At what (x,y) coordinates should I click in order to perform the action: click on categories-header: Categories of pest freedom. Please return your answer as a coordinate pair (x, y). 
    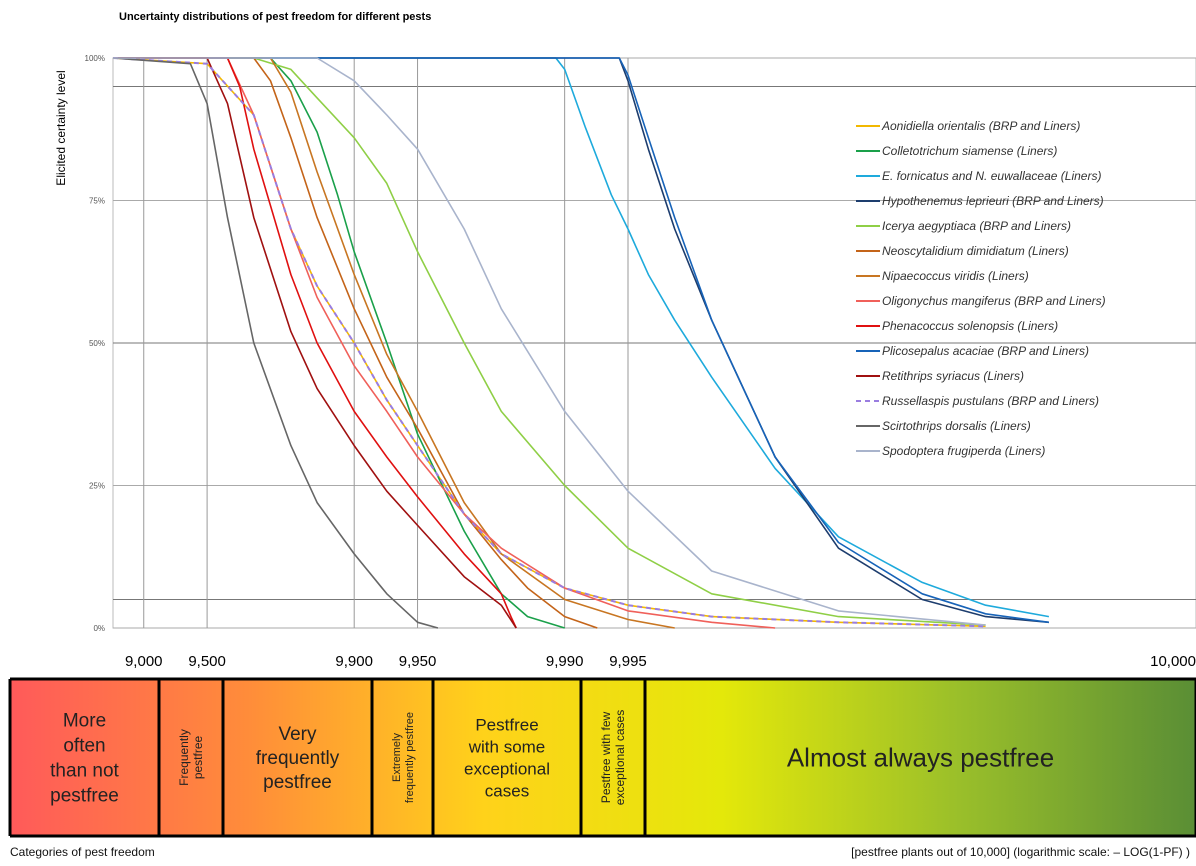
    Looking at the image, I should click on (82, 852).